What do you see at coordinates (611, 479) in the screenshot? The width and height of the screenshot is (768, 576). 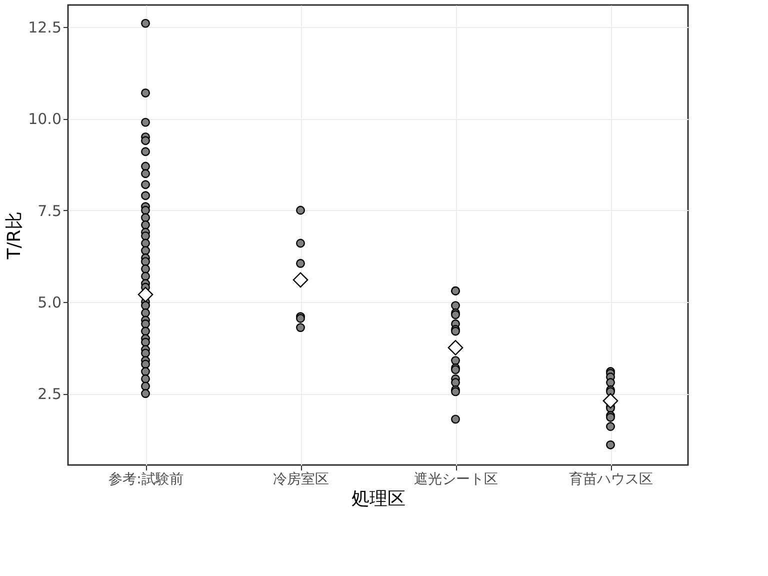 I see `x-tick-label: 育苗ハウス区` at bounding box center [611, 479].